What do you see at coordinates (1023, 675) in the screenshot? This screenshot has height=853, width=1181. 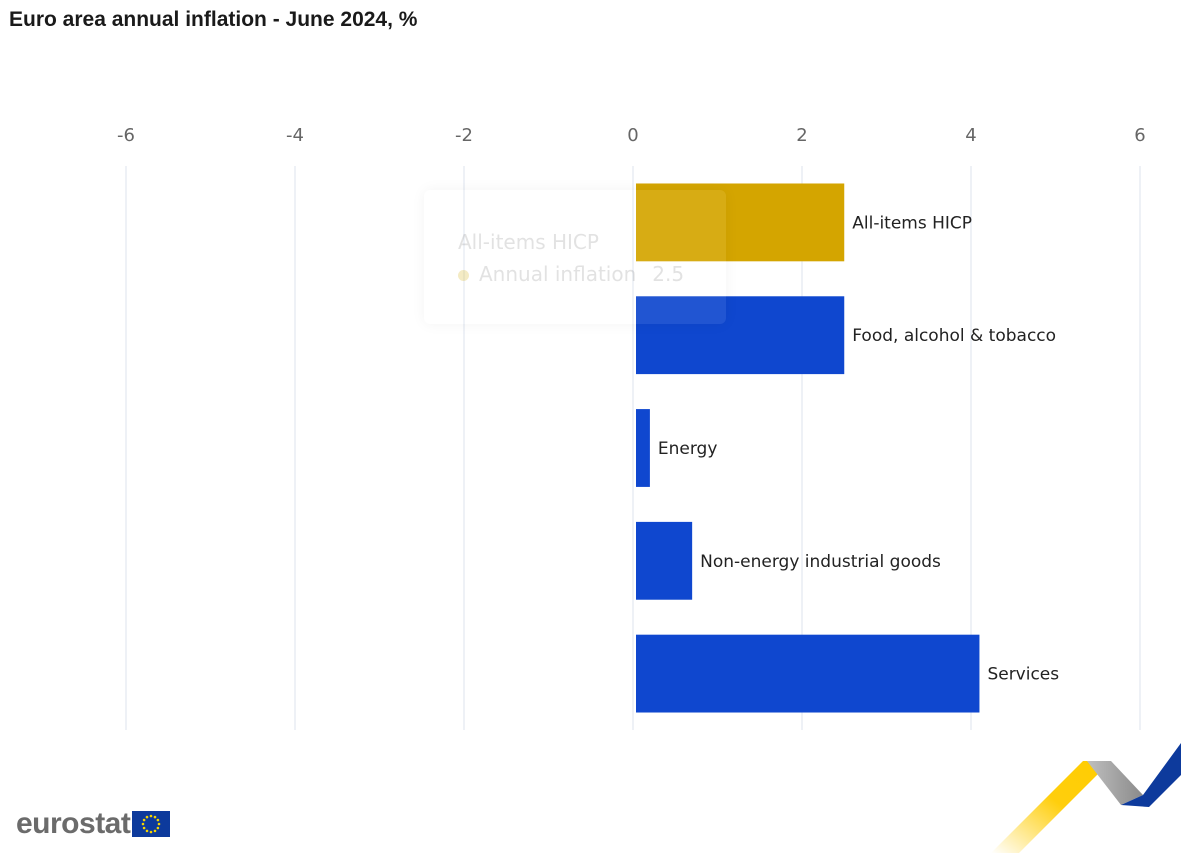 I see `category-label: Services` at bounding box center [1023, 675].